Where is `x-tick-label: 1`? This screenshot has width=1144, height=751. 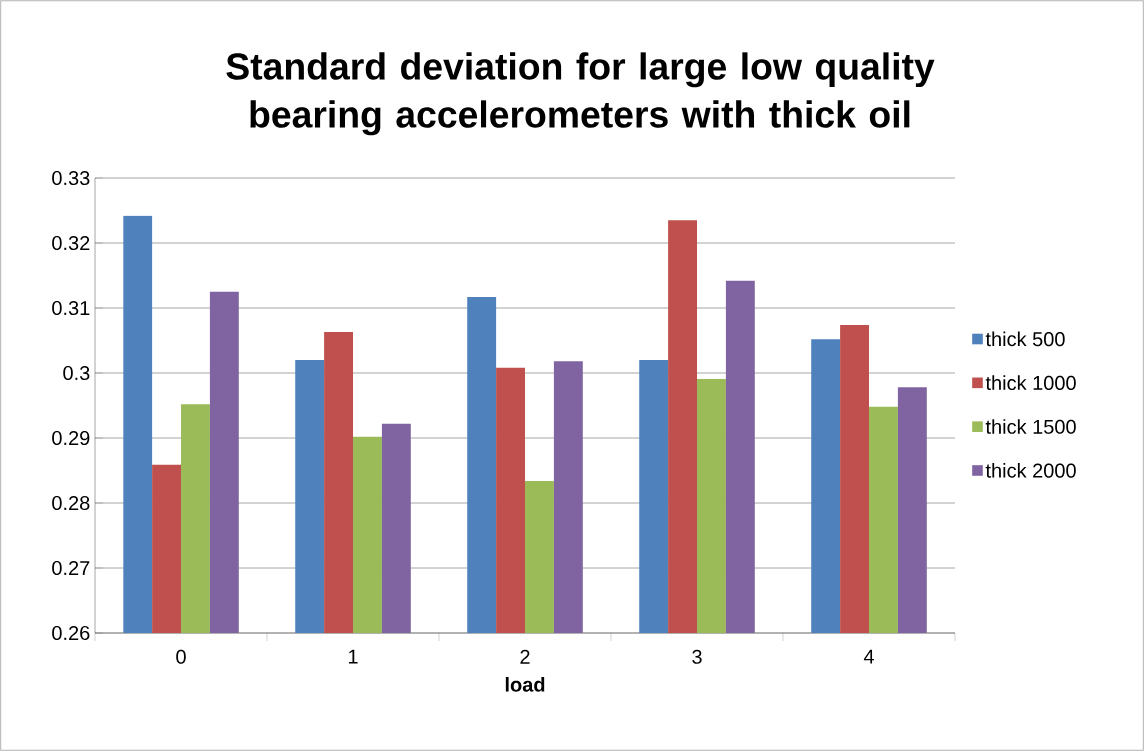 x-tick-label: 1 is located at coordinates (353, 656).